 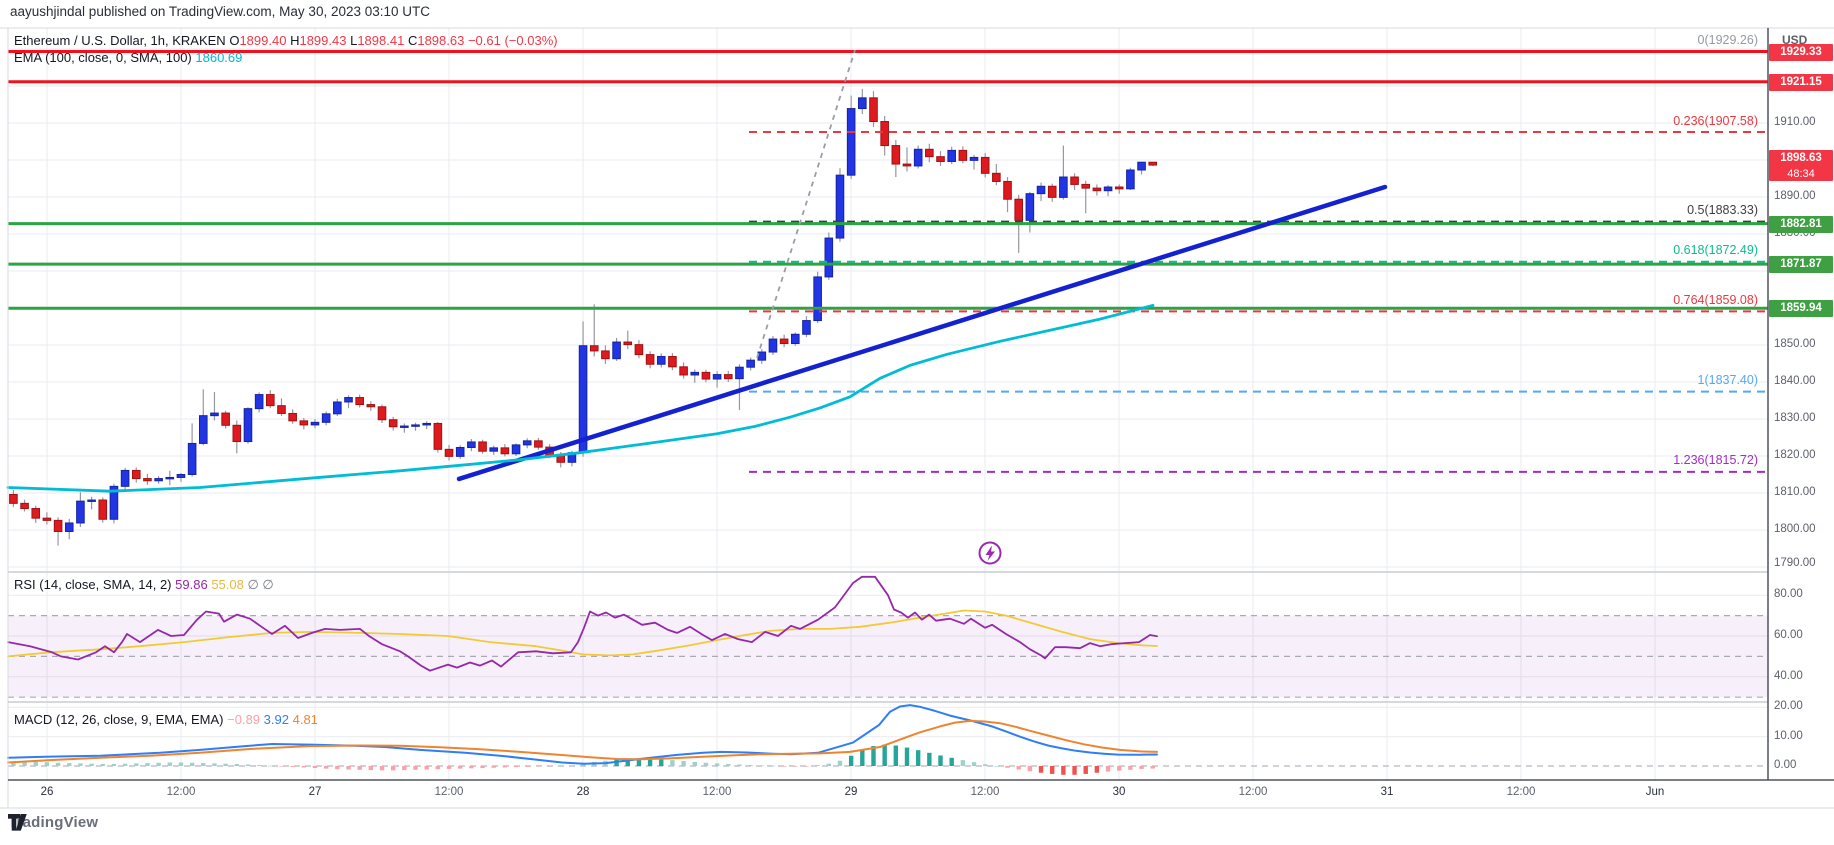 What do you see at coordinates (1795, 455) in the screenshot?
I see `price-axis-label: 1820.00` at bounding box center [1795, 455].